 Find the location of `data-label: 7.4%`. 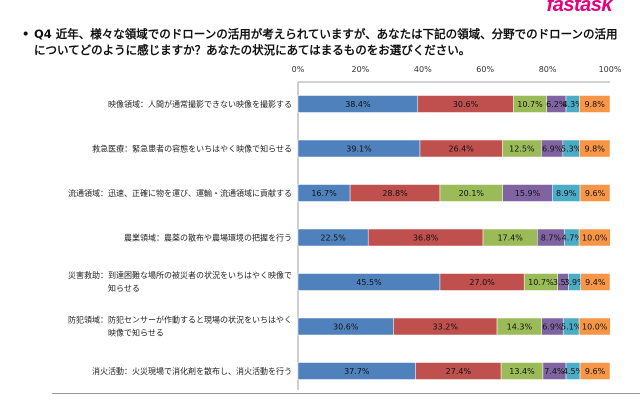

data-label: 7.4% is located at coordinates (554, 371).